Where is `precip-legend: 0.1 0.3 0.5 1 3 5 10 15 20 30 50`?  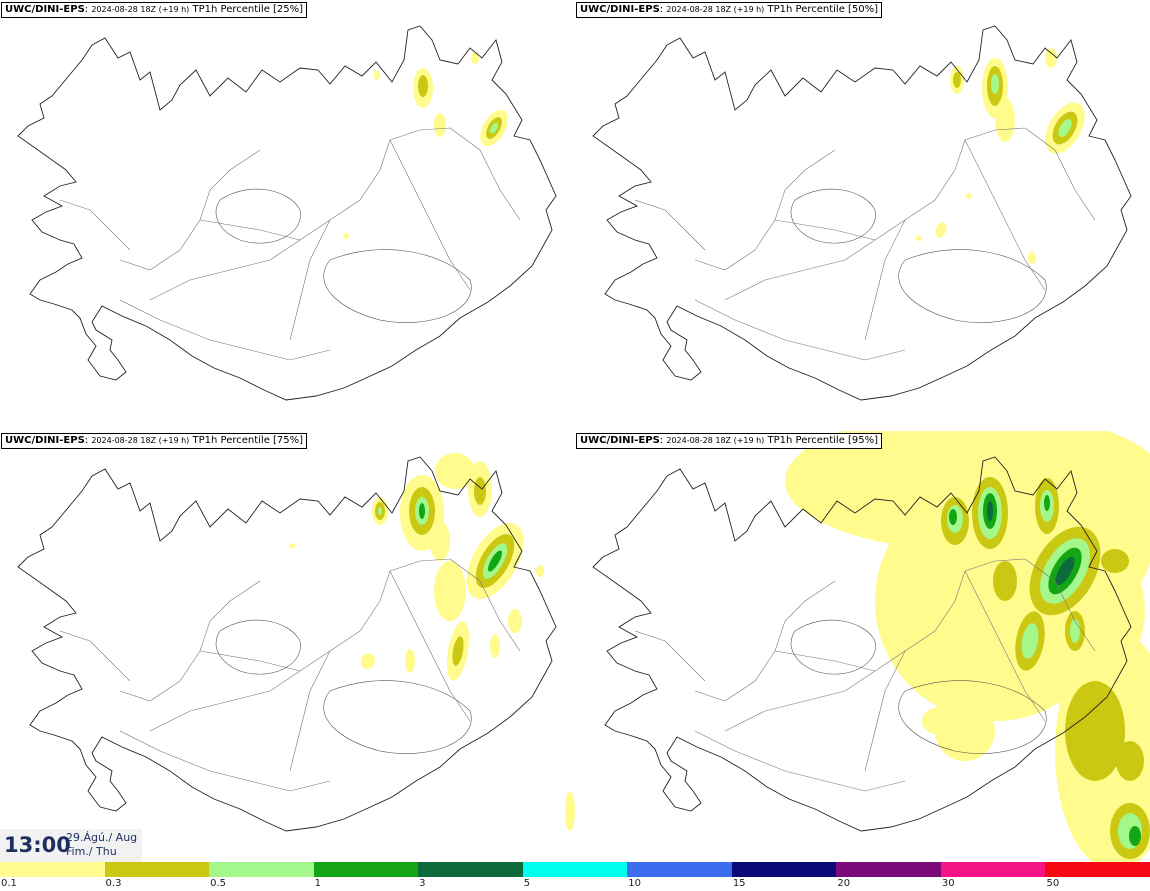
precip-legend: 0.1 0.3 0.5 1 3 5 10 15 20 30 50 is located at coordinates (575, 876).